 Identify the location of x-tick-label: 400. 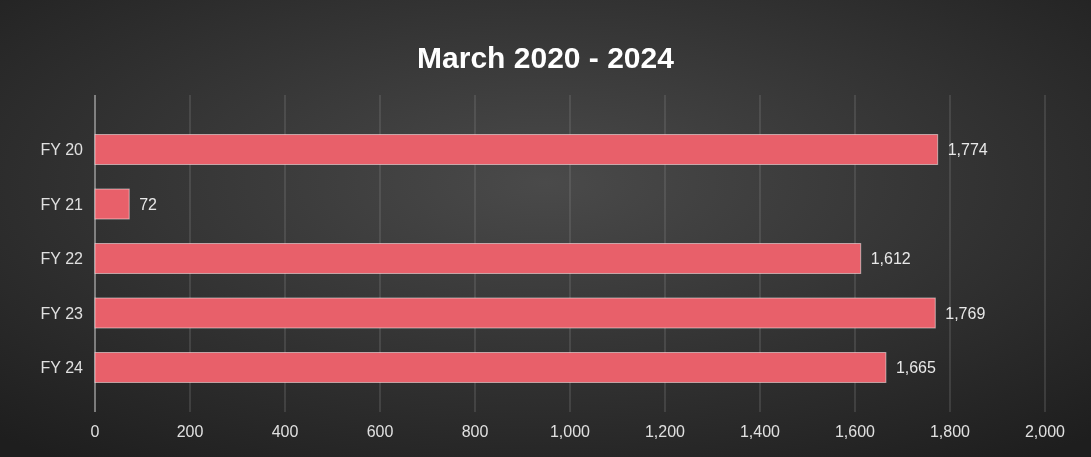
(285, 431).